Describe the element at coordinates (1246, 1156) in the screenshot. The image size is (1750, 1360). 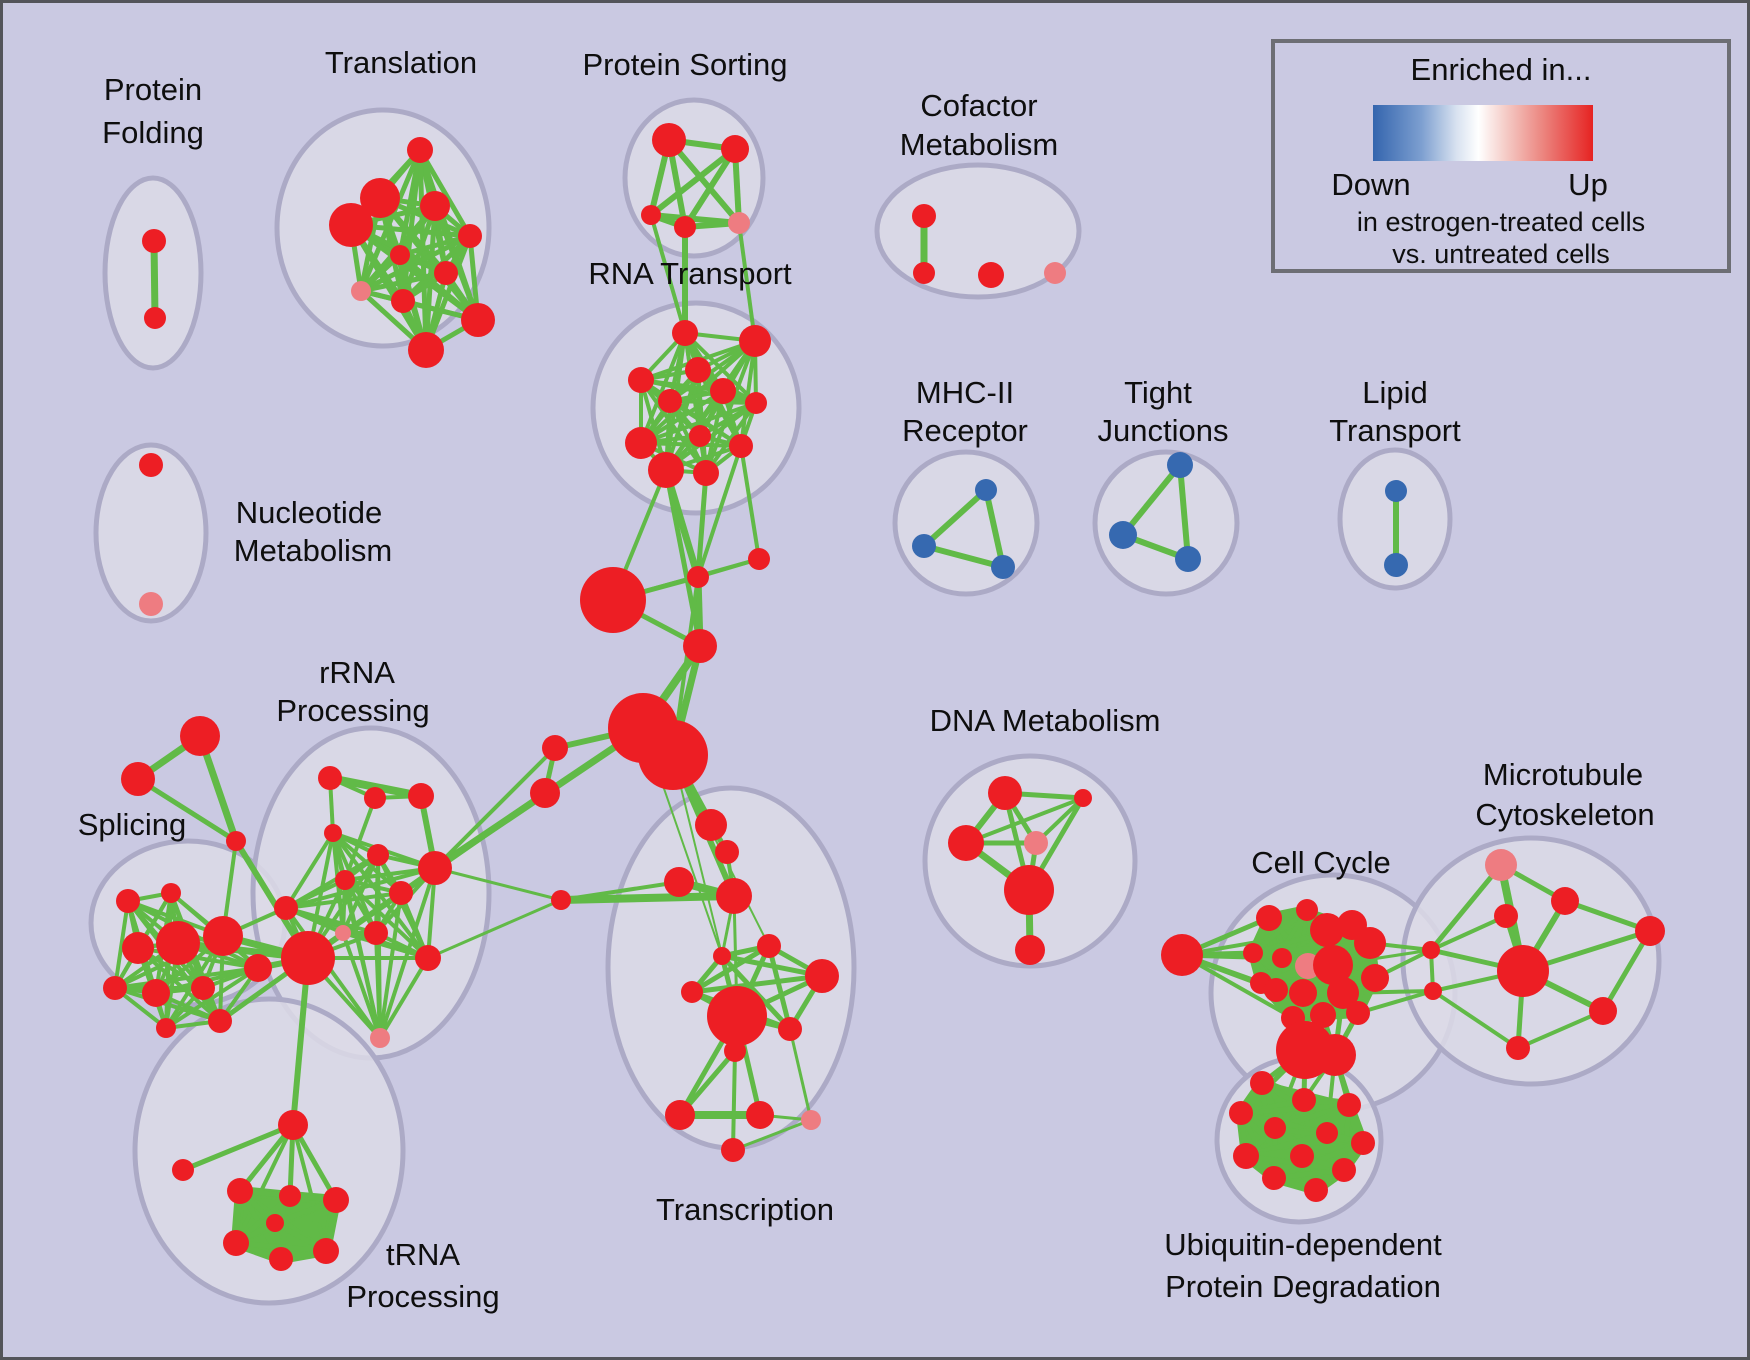
I see `gene-set-node-ub8-red` at that location.